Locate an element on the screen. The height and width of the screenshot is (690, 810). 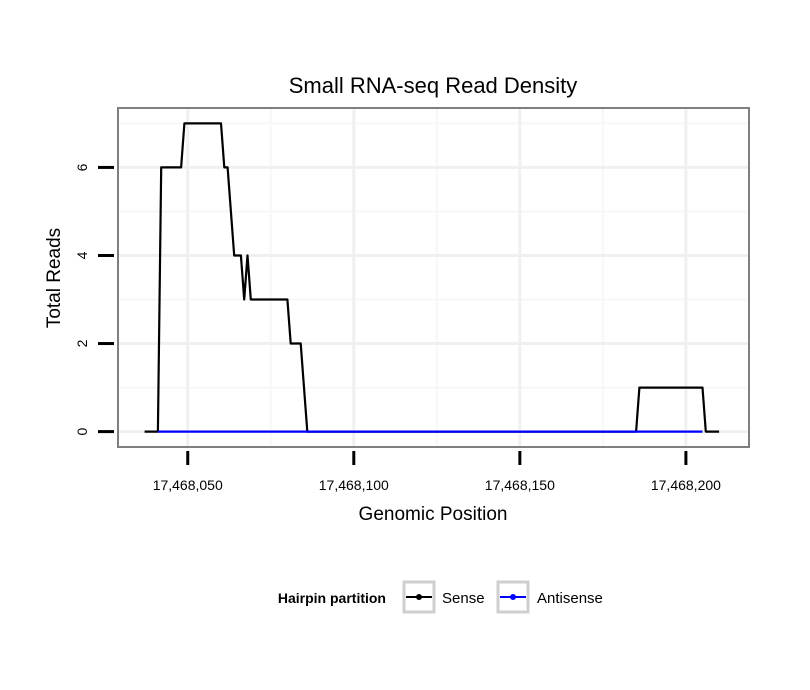
y-tick-label-3: 6 is located at coordinates (82, 167).